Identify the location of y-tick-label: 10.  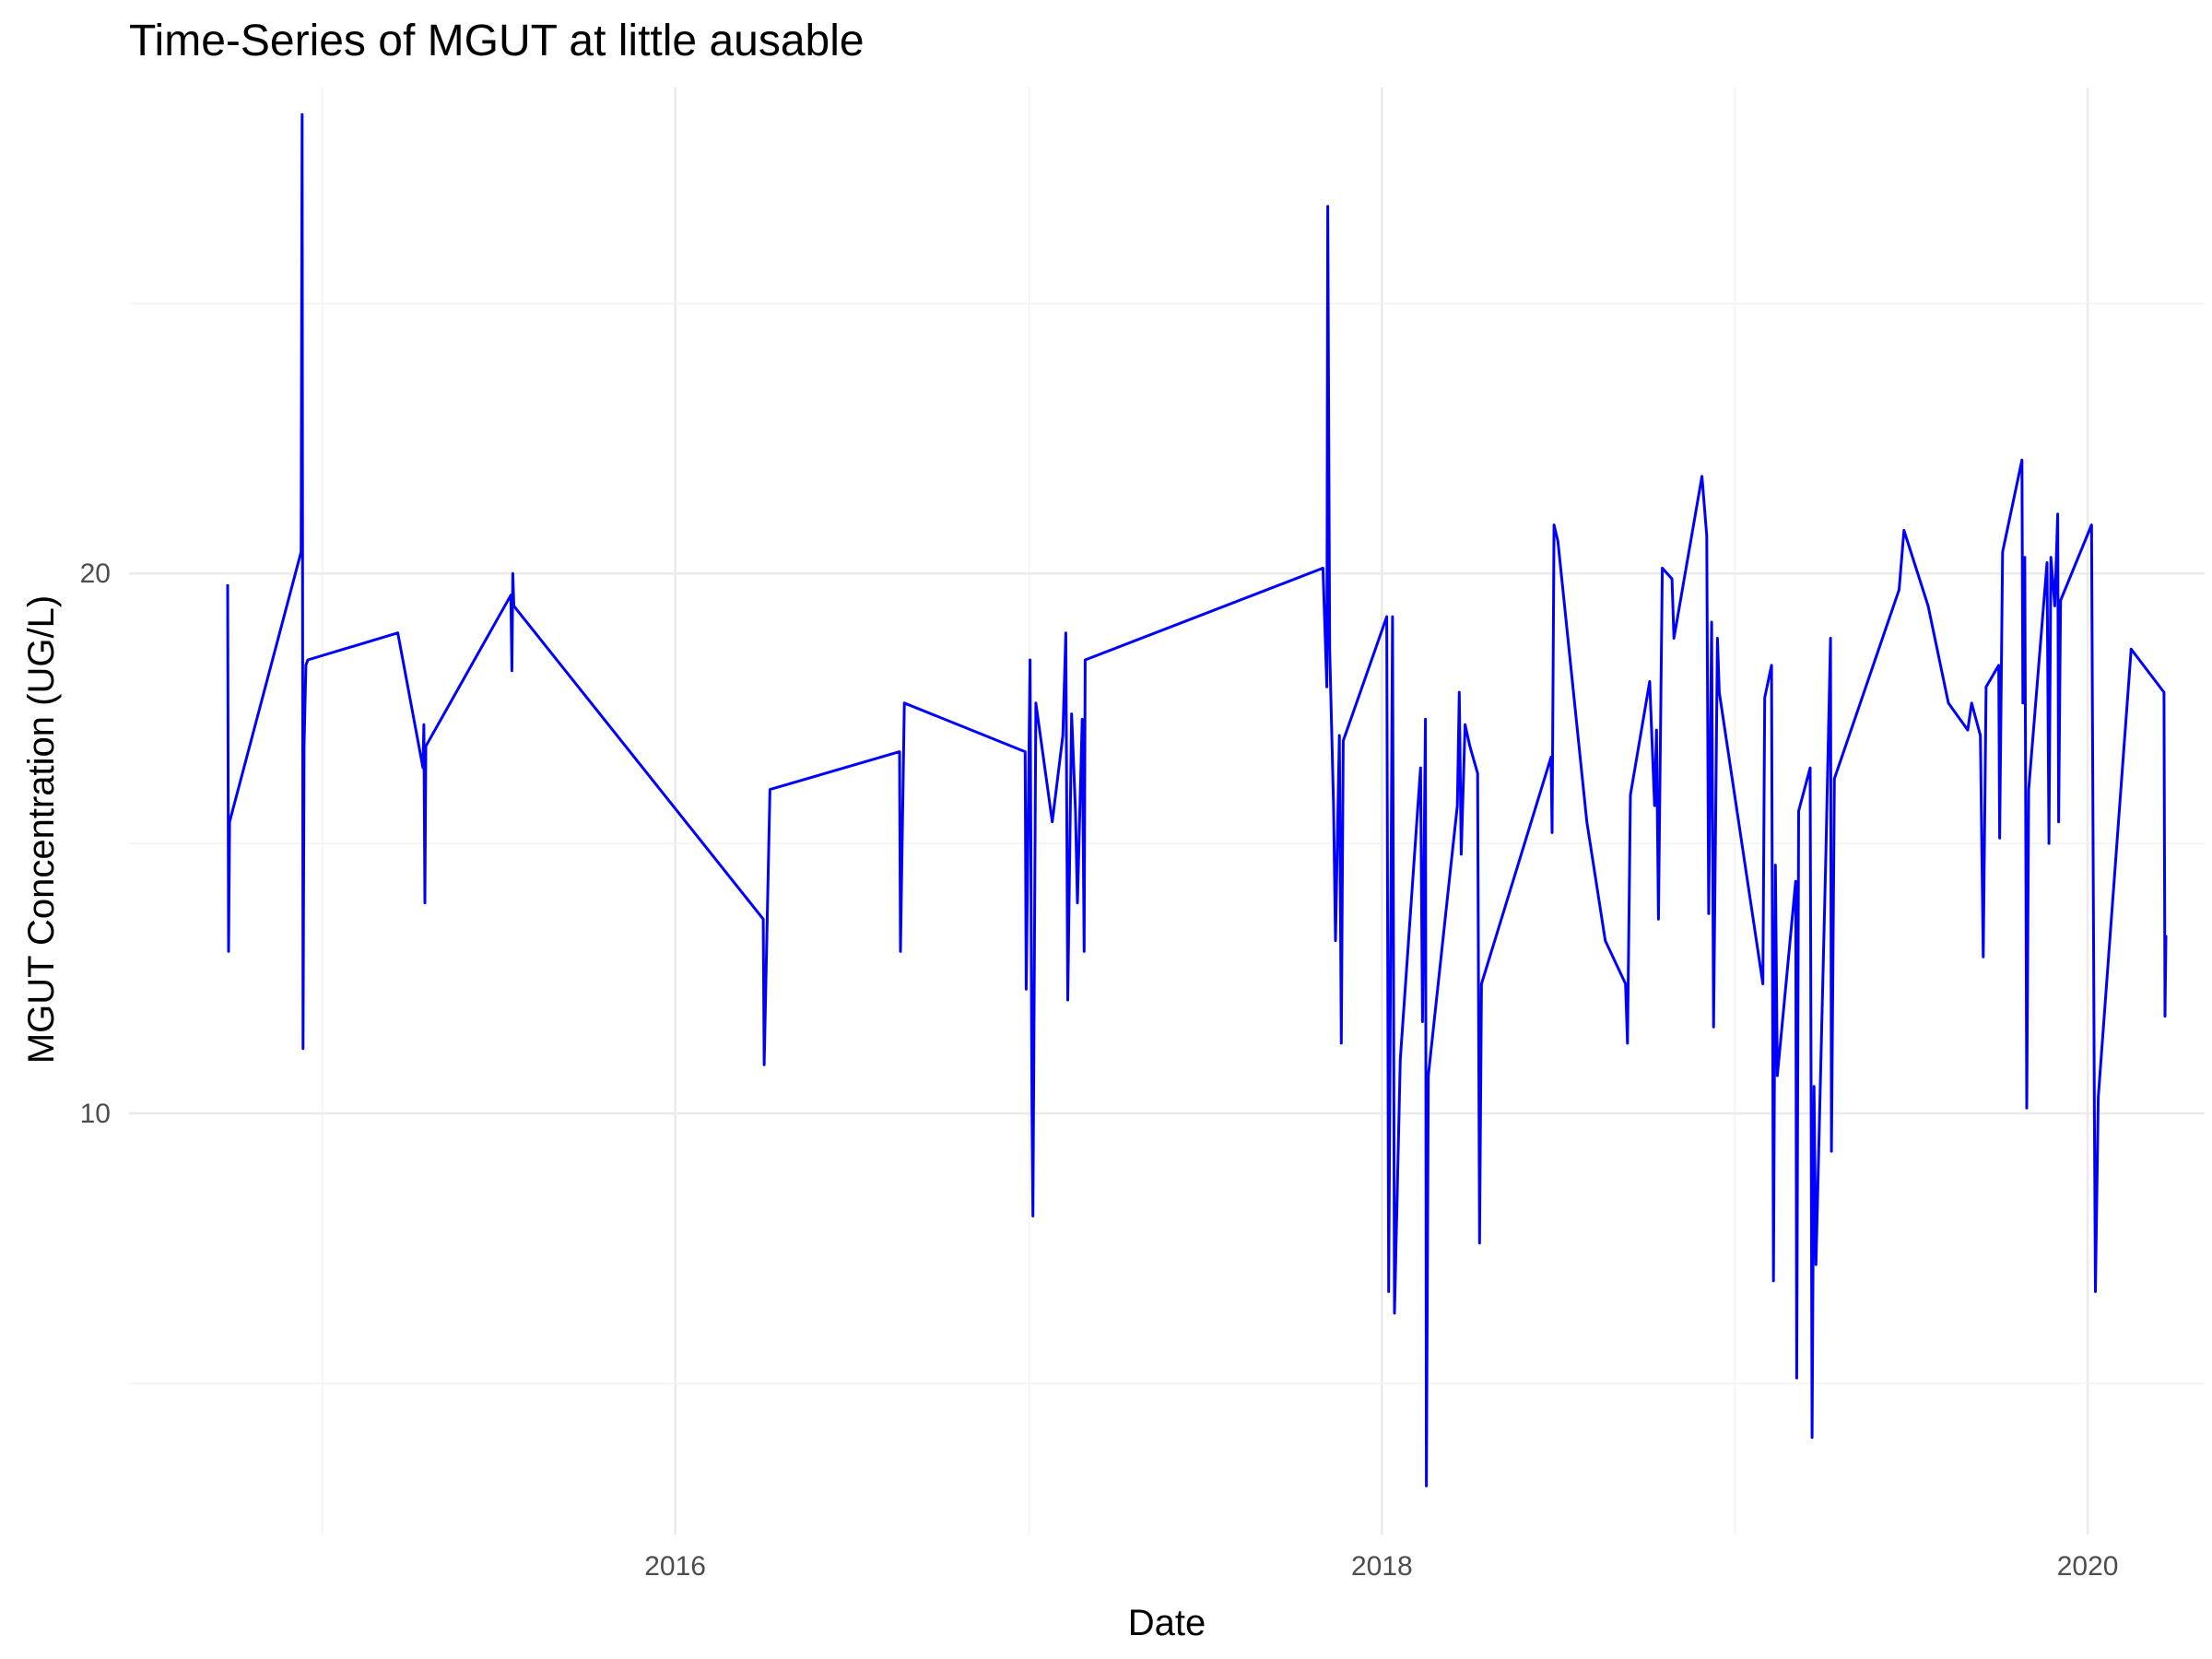
(95, 1114).